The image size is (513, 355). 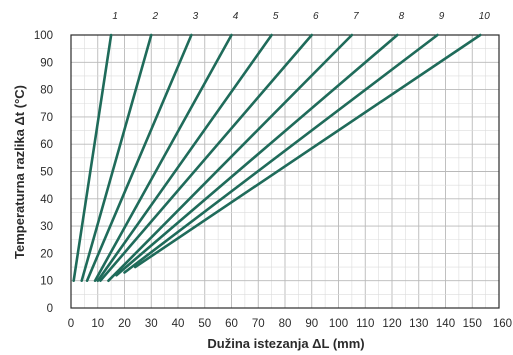 What do you see at coordinates (285, 324) in the screenshot?
I see `x-tick-label: 80` at bounding box center [285, 324].